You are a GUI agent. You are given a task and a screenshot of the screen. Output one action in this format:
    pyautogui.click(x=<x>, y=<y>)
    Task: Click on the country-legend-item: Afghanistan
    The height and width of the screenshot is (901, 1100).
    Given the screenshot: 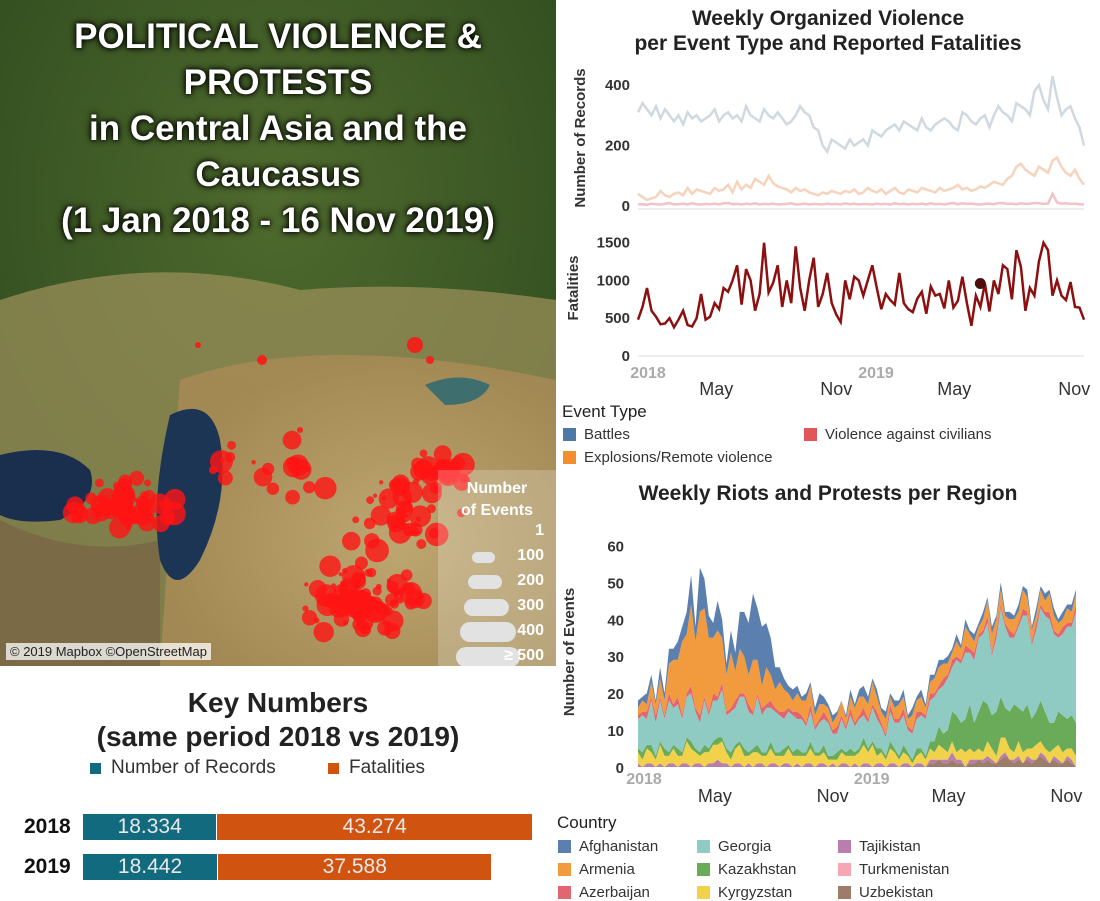 What is the action you would take?
    pyautogui.click(x=608, y=846)
    